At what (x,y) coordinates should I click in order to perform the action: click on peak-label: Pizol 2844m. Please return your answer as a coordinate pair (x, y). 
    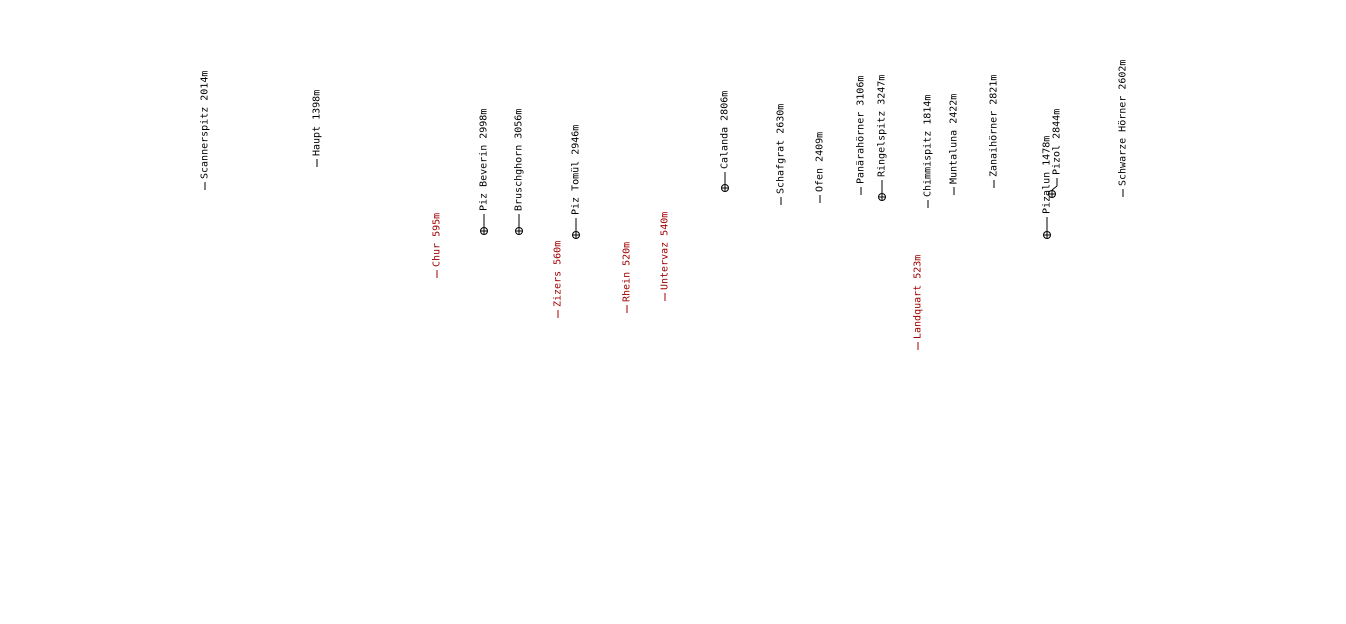
    Looking at the image, I should click on (1055, 153).